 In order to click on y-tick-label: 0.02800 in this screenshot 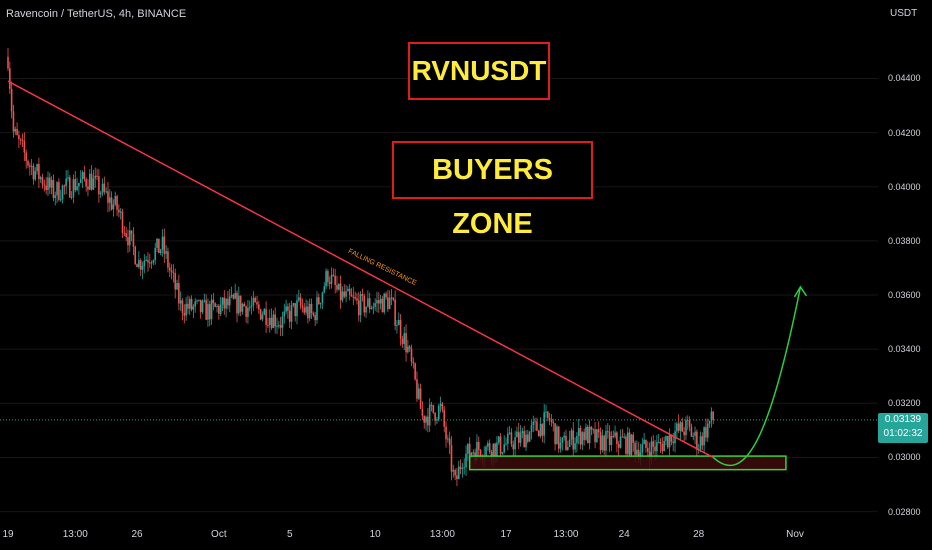, I will do `click(904, 511)`.